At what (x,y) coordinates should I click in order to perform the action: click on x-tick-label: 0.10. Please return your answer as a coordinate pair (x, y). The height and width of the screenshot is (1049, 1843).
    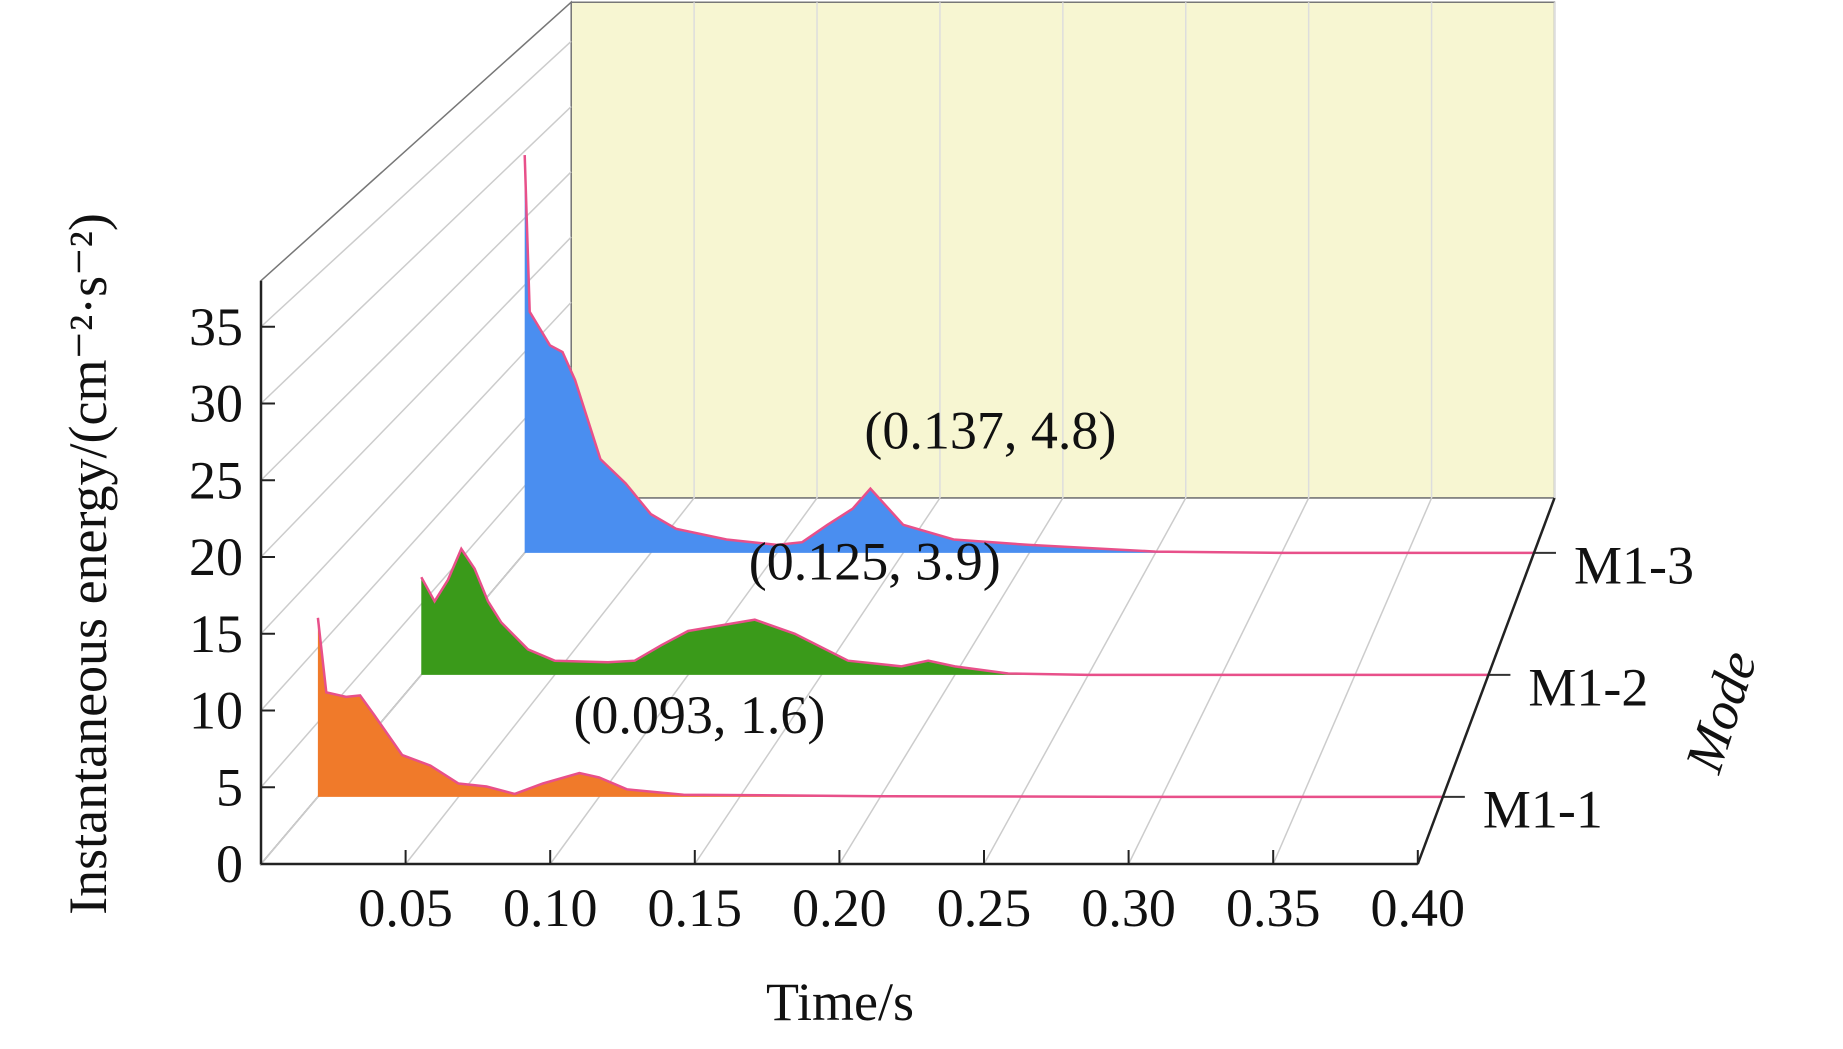
    Looking at the image, I should click on (550, 908).